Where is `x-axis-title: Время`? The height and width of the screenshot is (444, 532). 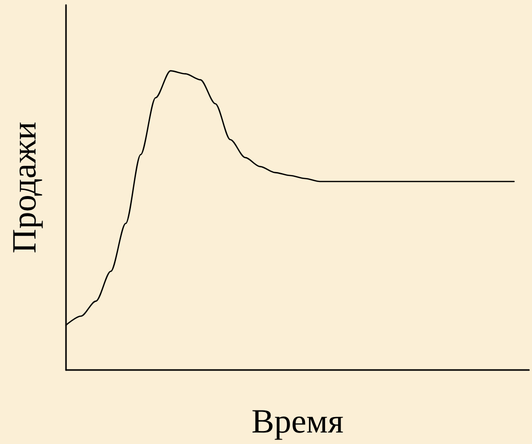 x-axis-title: Время is located at coordinates (298, 422).